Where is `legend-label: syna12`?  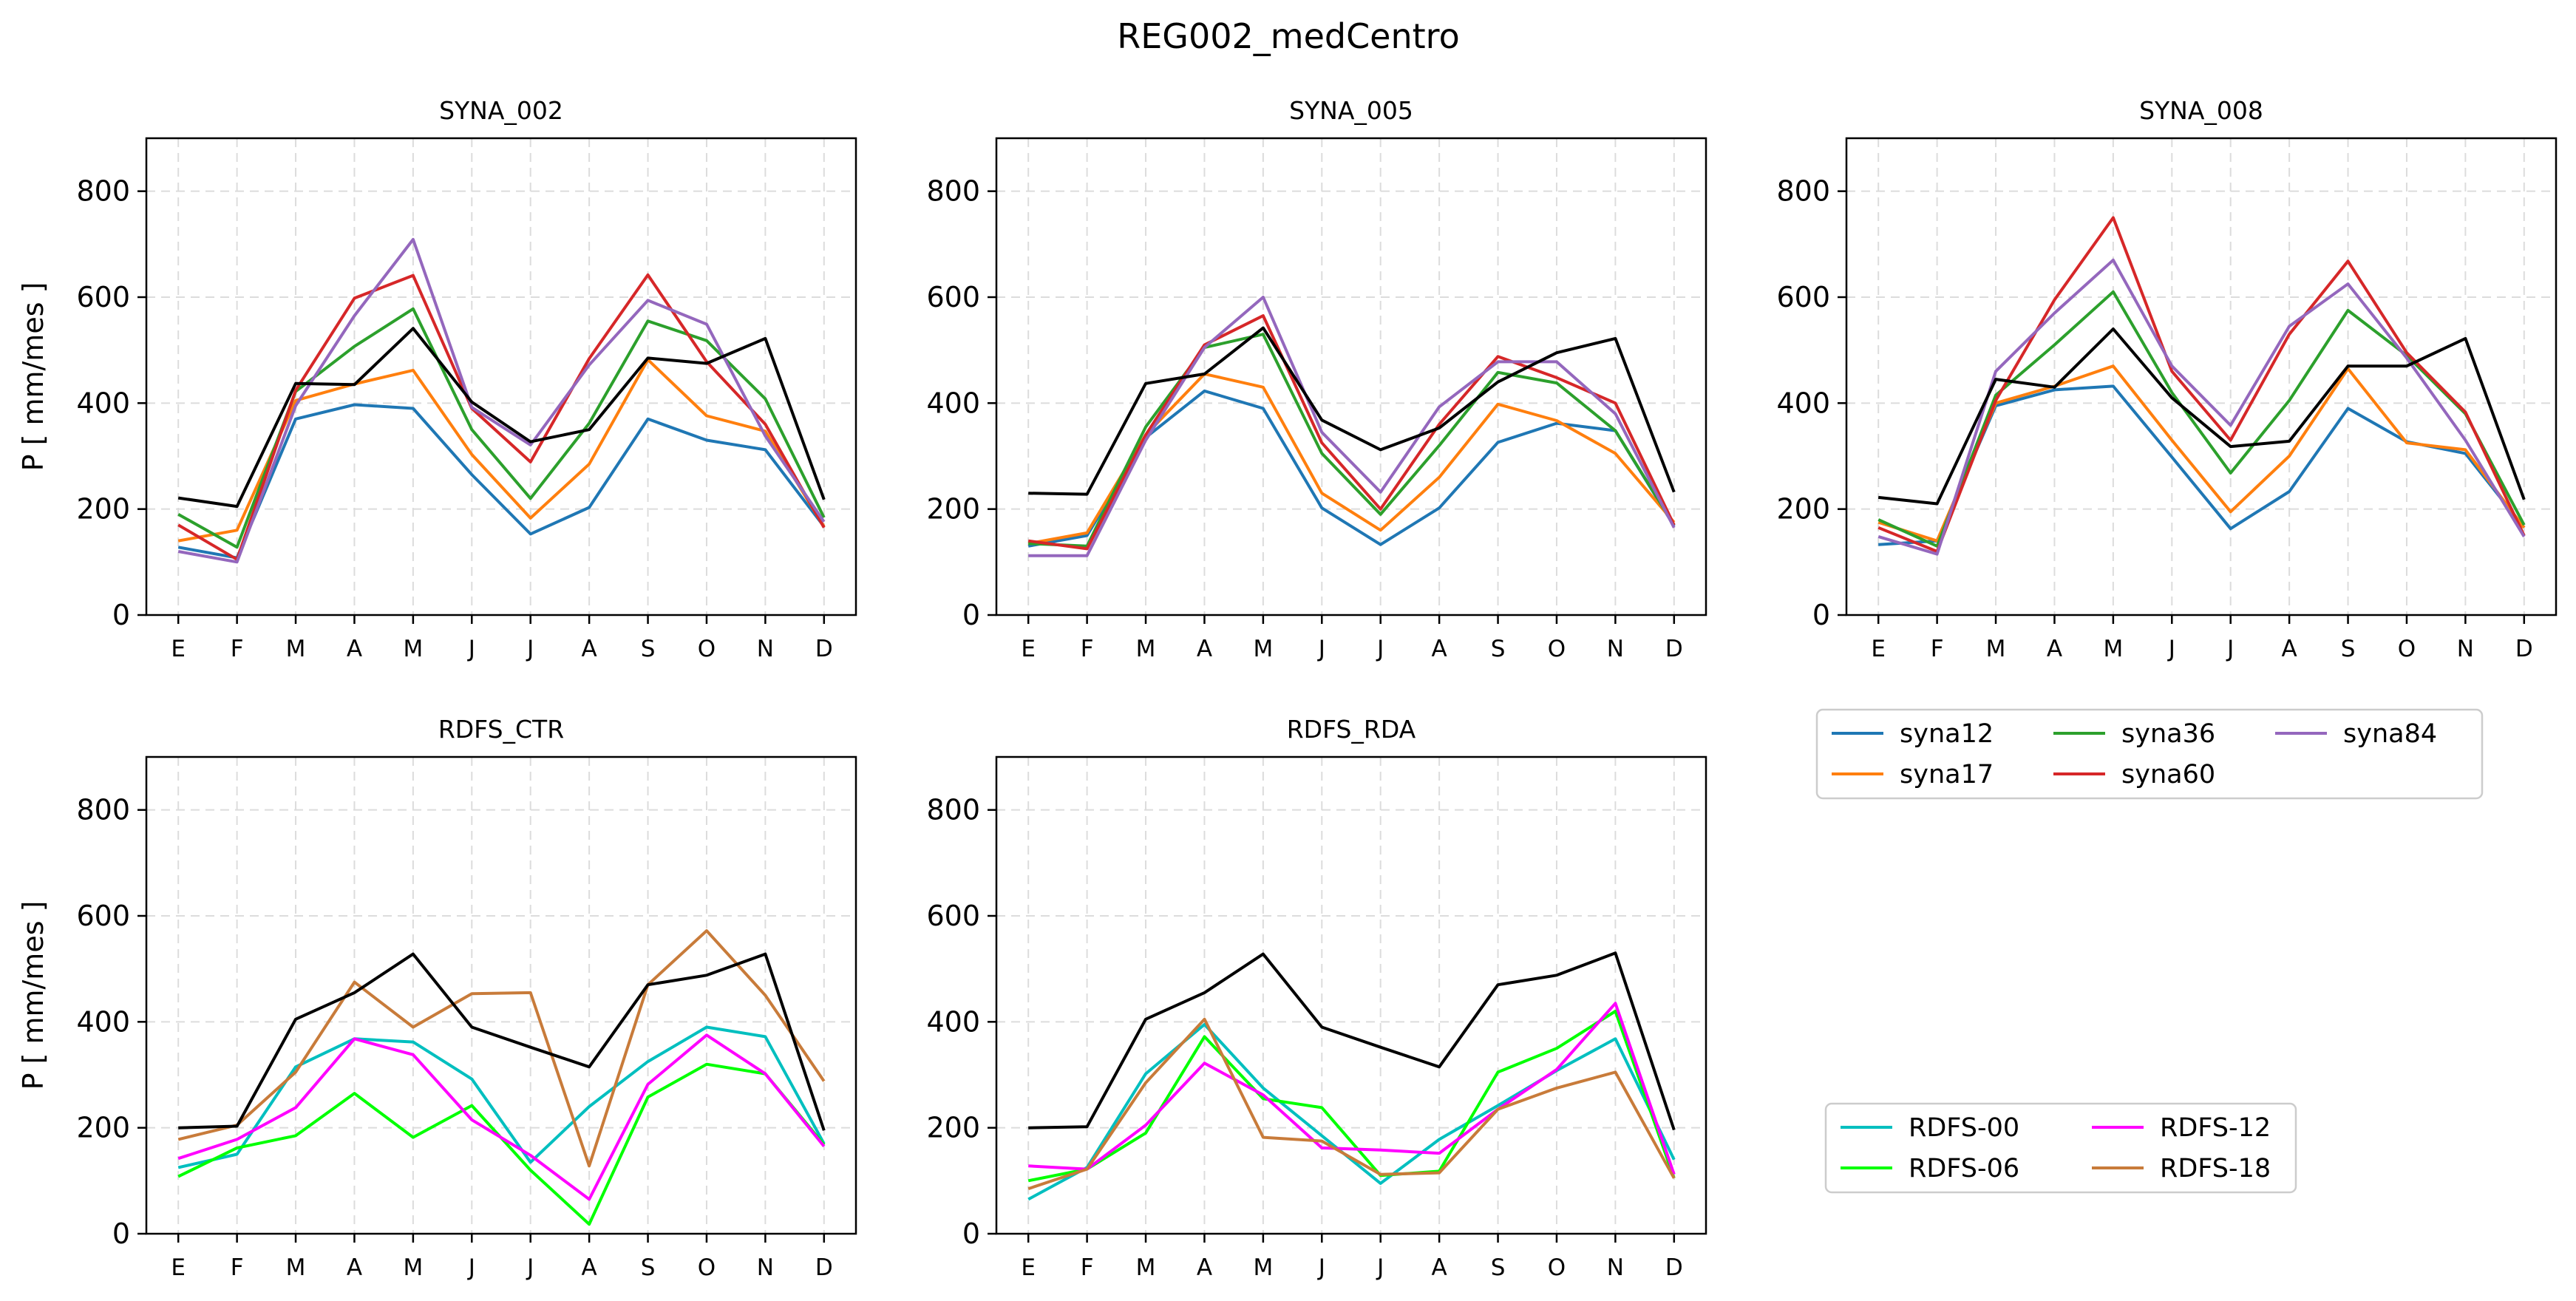 legend-label: syna12 is located at coordinates (1947, 734).